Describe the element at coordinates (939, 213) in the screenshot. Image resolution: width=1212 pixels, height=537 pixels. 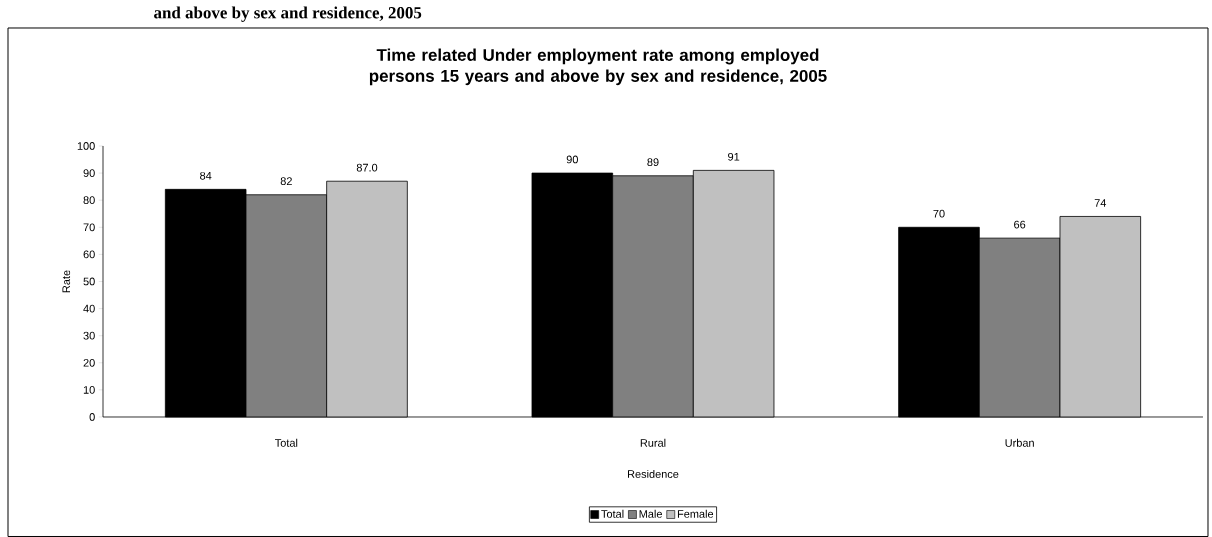
I see `data-label: 70` at that location.